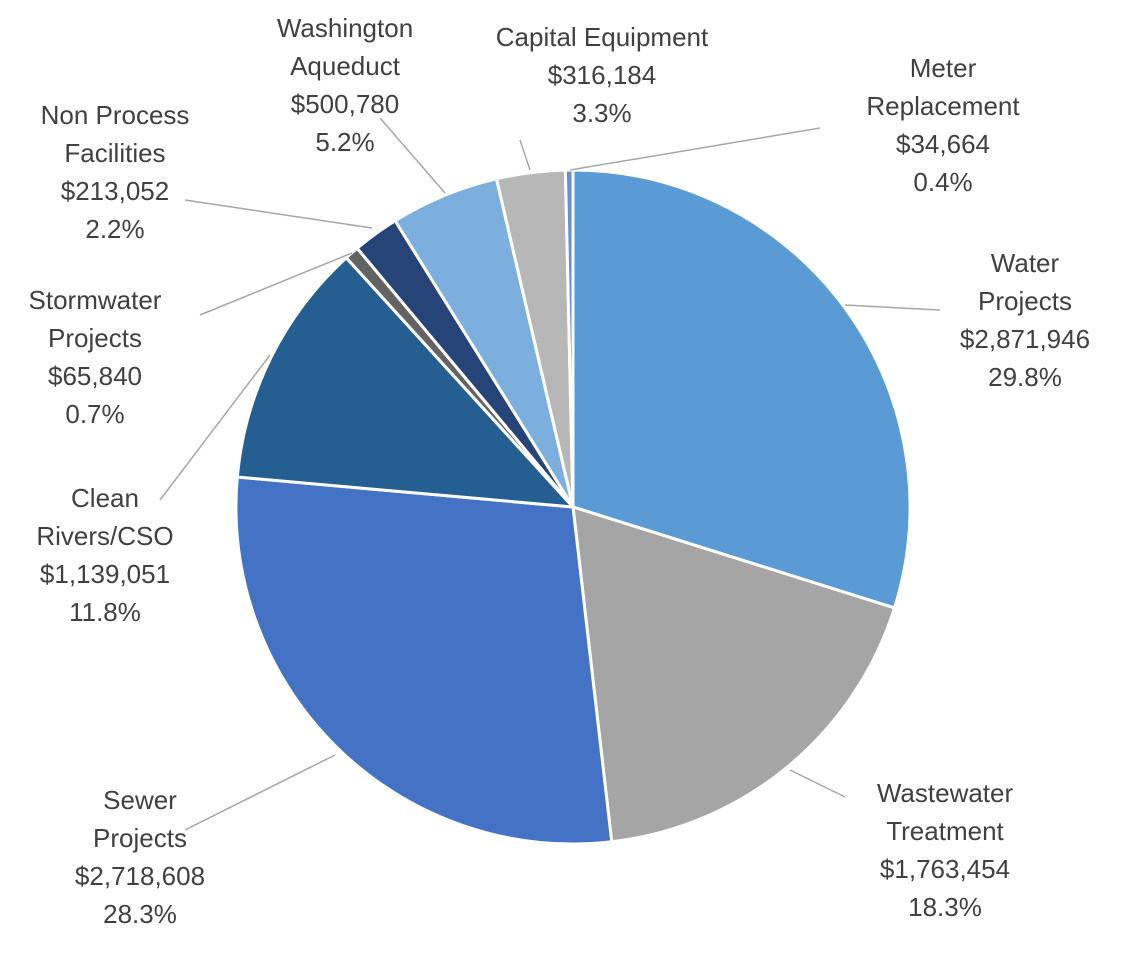  What do you see at coordinates (345, 142) in the screenshot?
I see `percent-label: 5.2%` at bounding box center [345, 142].